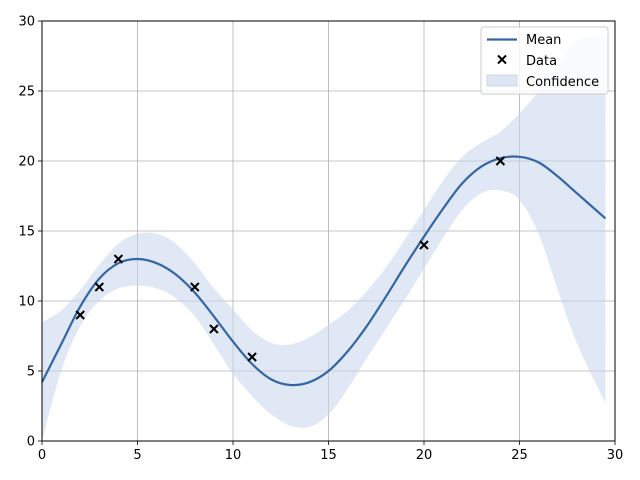 This screenshot has width=640, height=480. Describe the element at coordinates (137, 455) in the screenshot. I see `x-tick-label: 5` at that location.